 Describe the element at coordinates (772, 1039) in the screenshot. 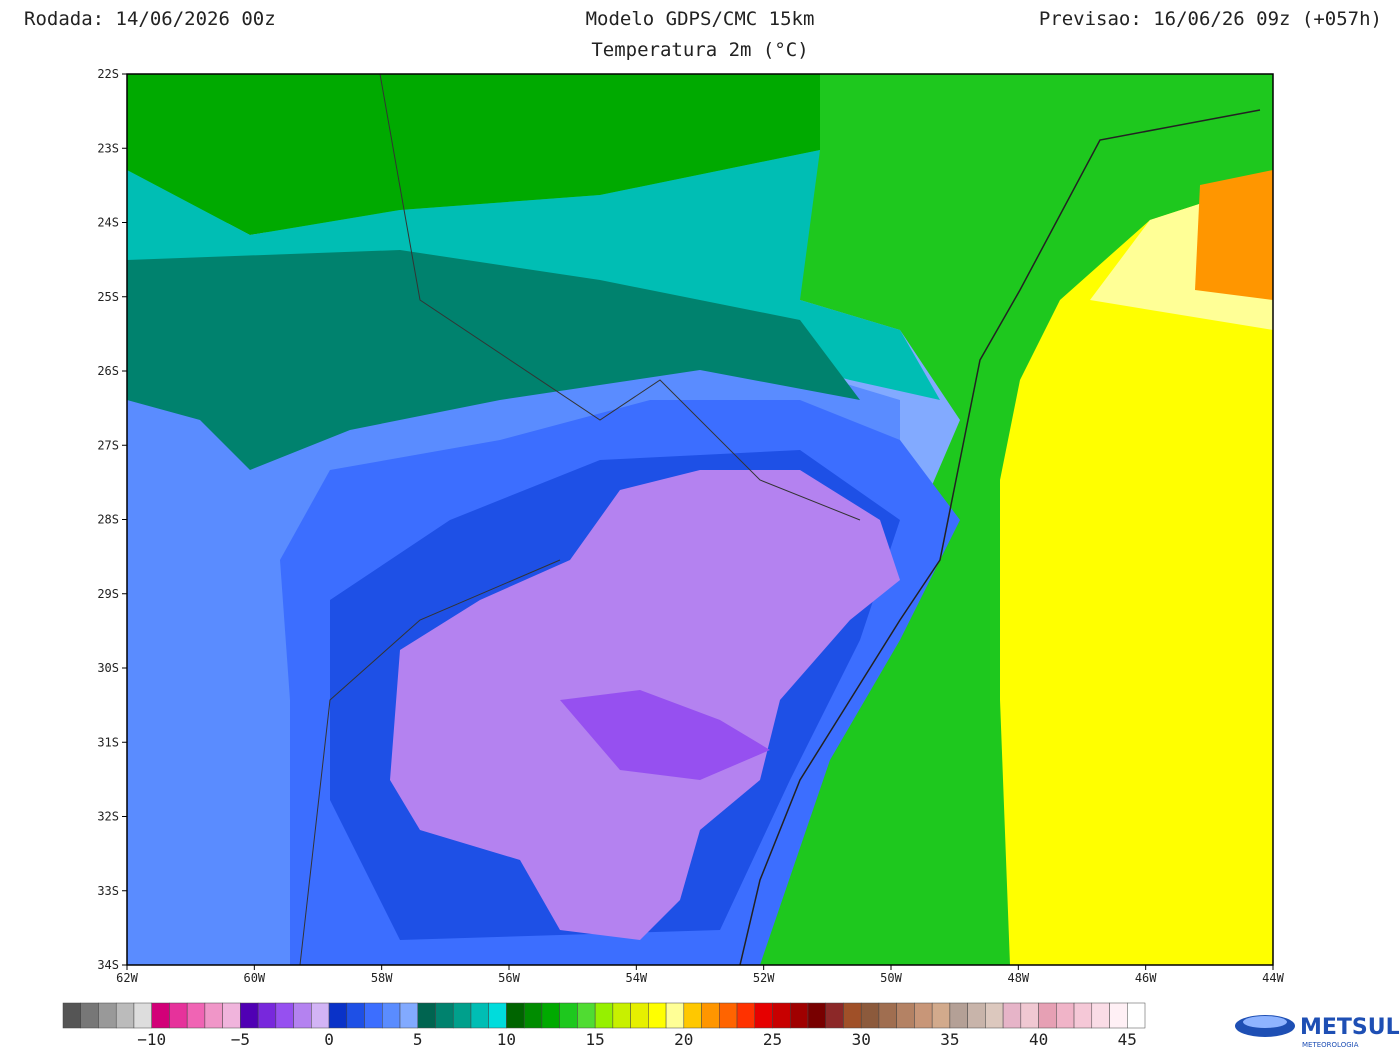

I see `colorbar-label: 25` at that location.